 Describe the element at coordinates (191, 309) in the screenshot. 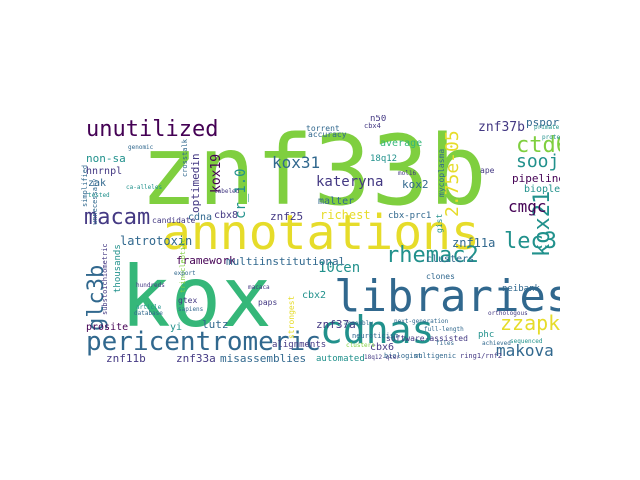

I see `word-sapiens: sapiens` at that location.